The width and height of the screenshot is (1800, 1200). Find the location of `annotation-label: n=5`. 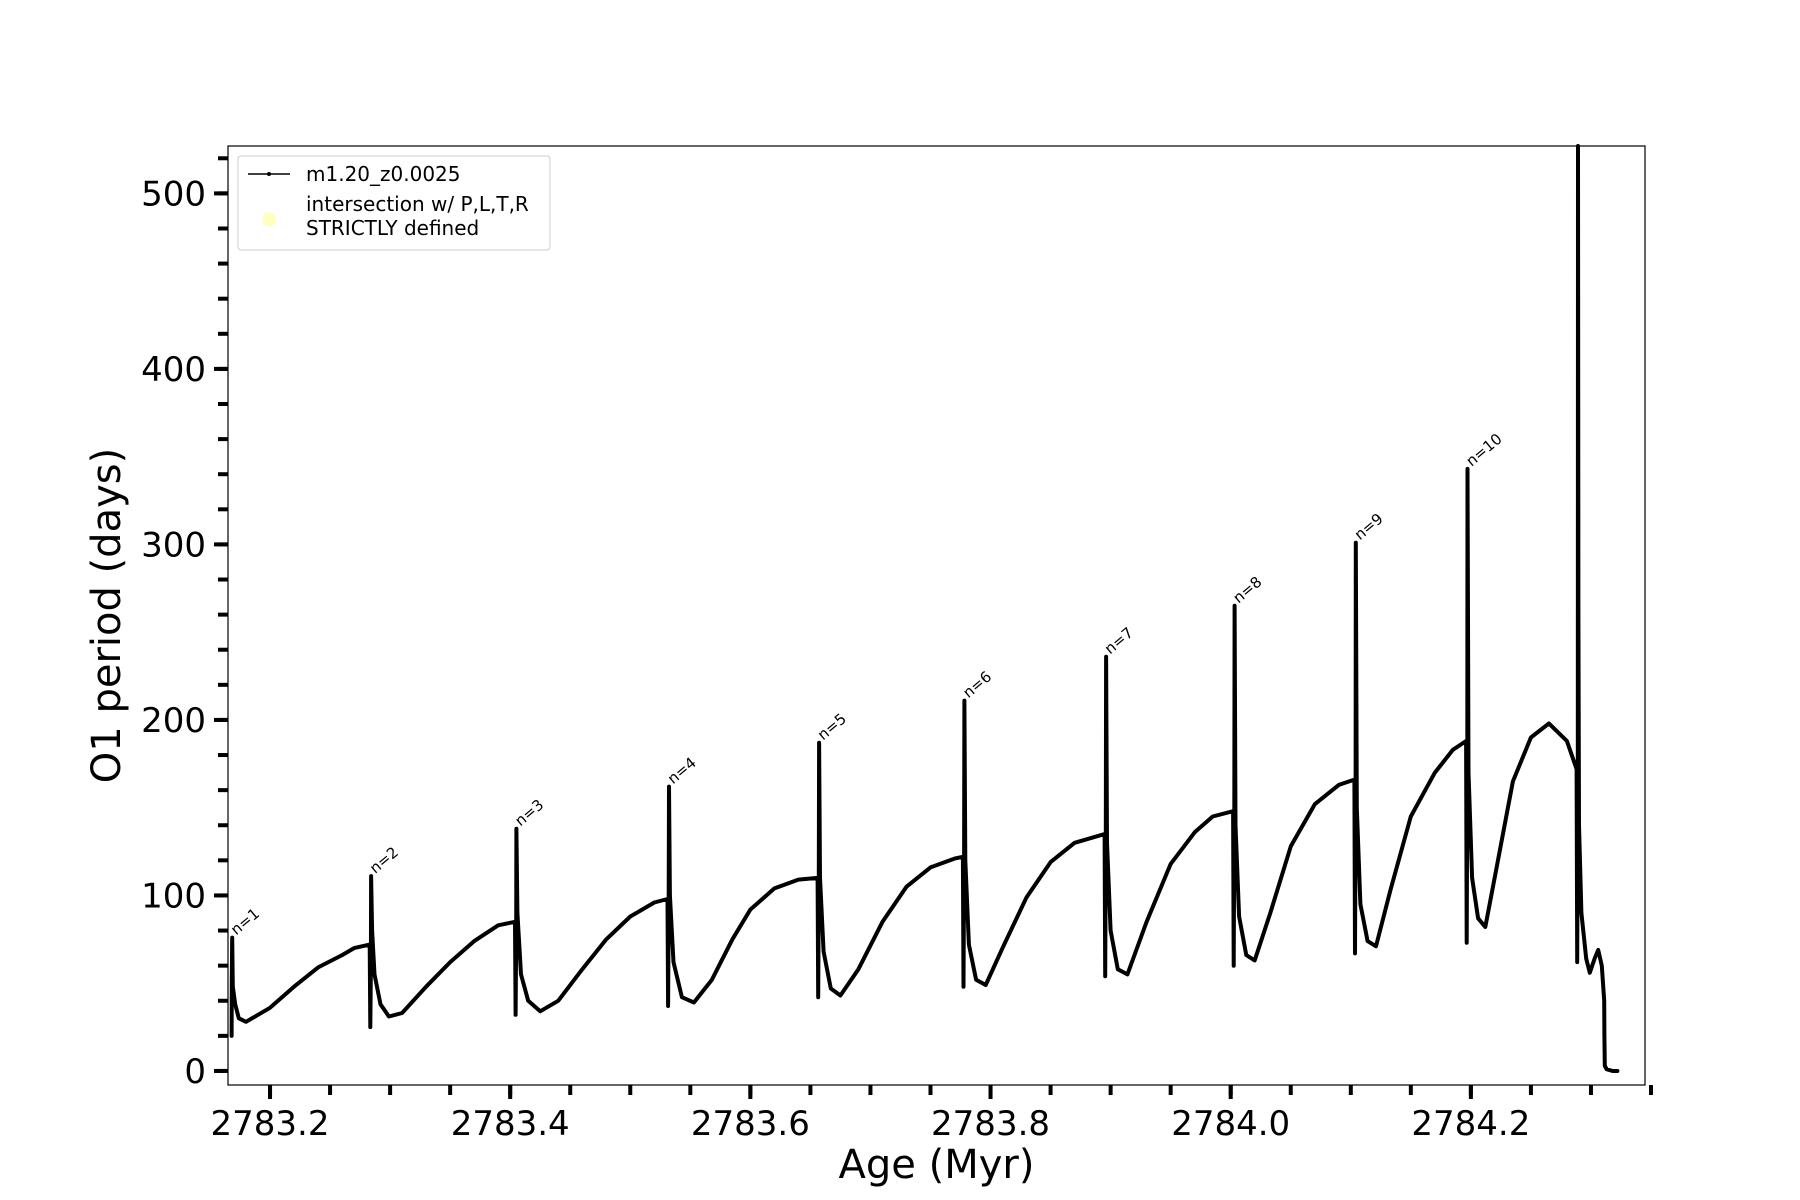

annotation-label: n=5 is located at coordinates (832, 727).